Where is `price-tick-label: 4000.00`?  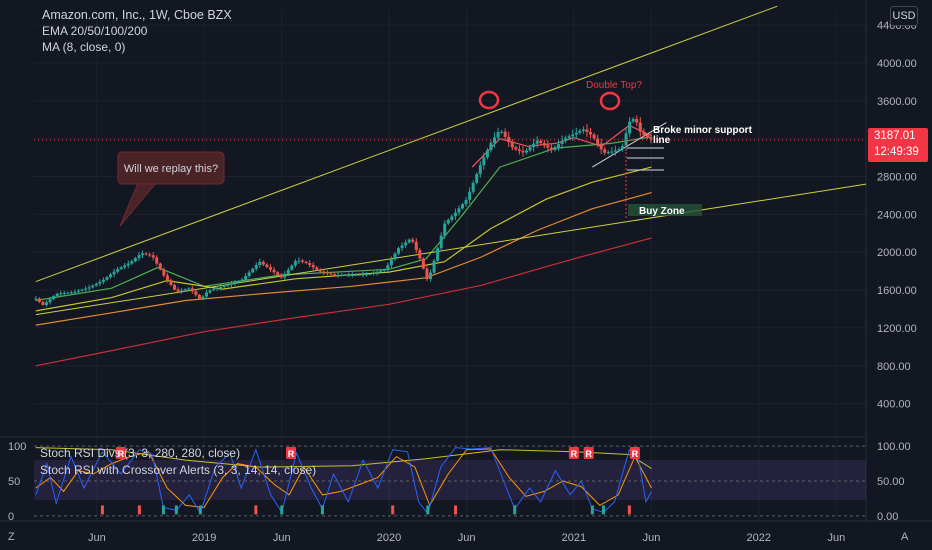 price-tick-label: 4000.00 is located at coordinates (897, 64).